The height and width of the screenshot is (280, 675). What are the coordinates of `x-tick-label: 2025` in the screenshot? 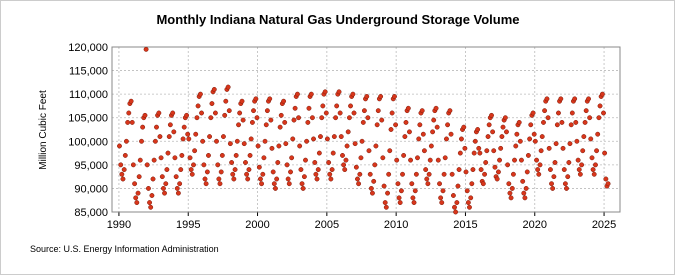 It's located at (604, 225).